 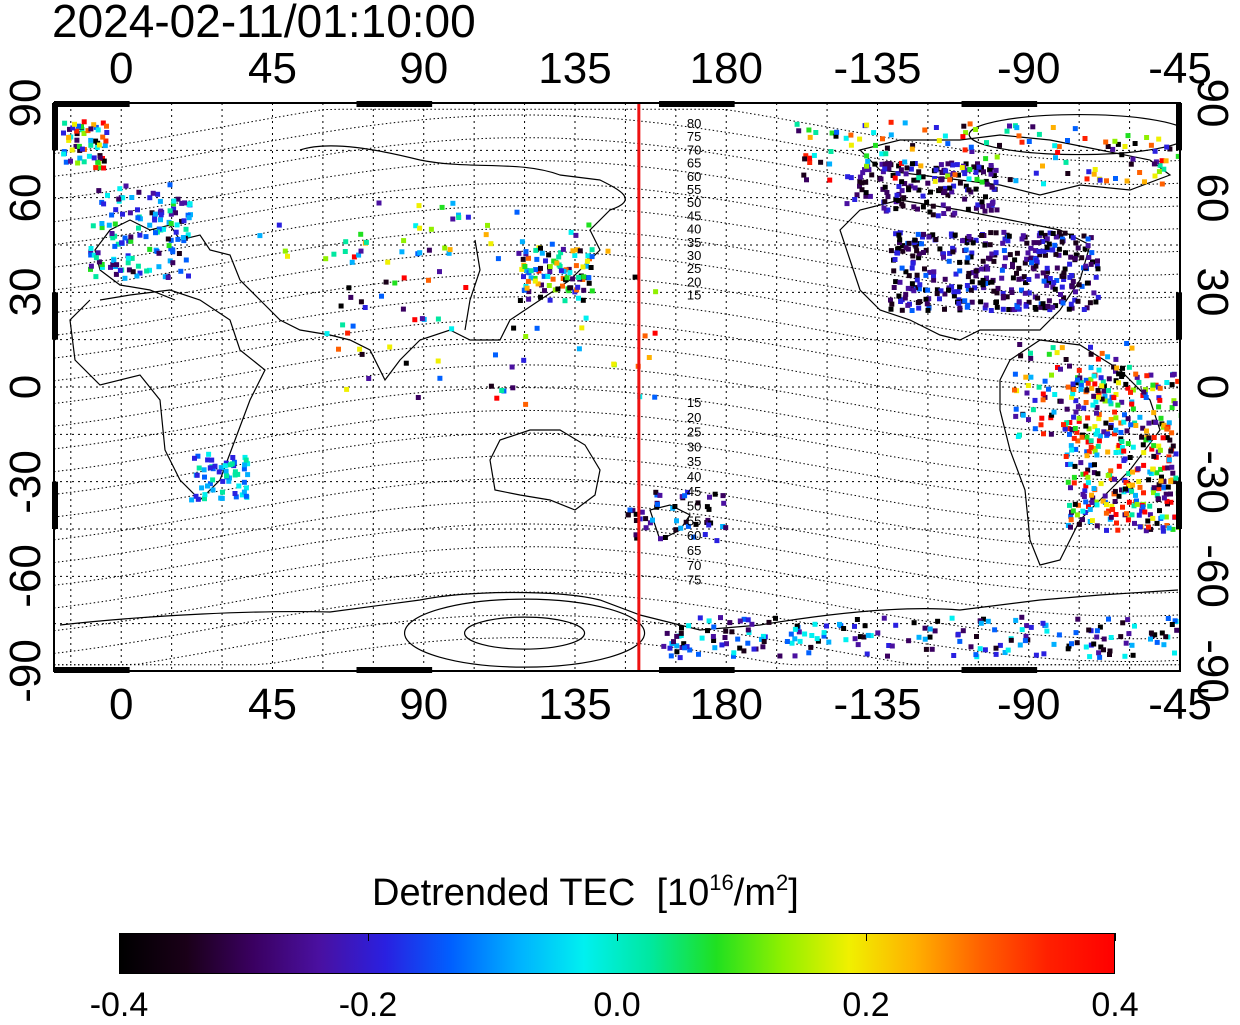 I want to click on terminator-label: 75, so click(x=694, y=580).